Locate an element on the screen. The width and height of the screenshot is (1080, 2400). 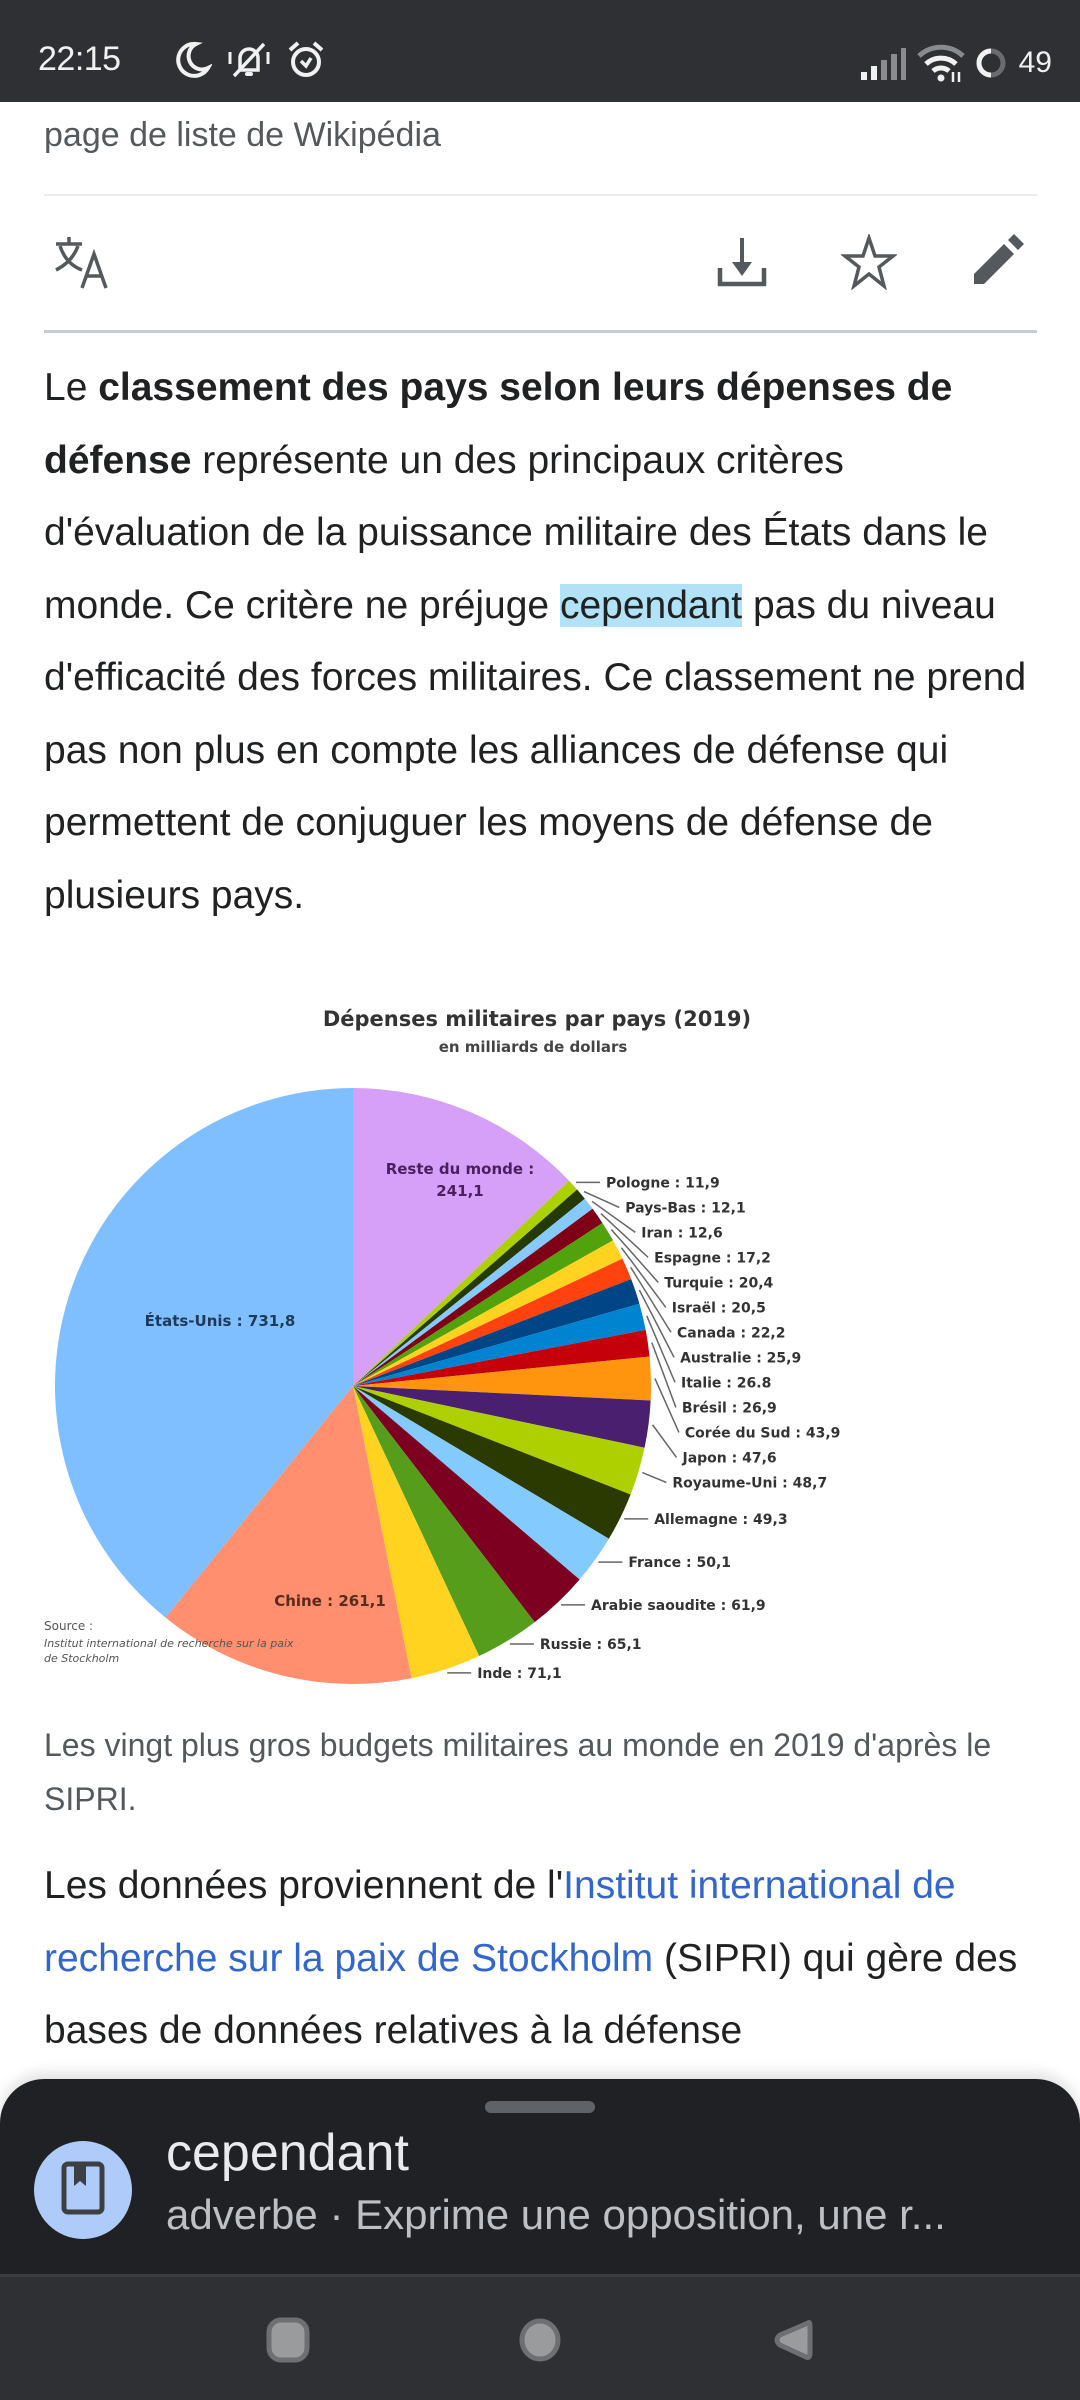
slice-label-chine: Chine : 261,1 is located at coordinates (330, 1601).